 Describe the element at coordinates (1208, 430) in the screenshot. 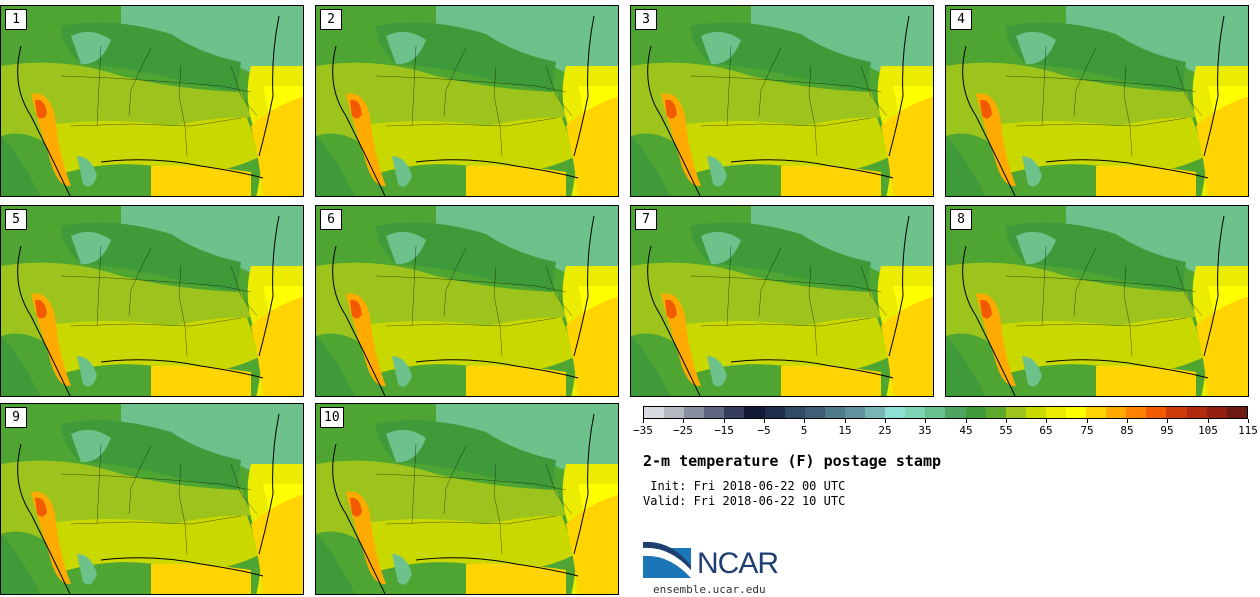

I see `colorbar-tick-label: 105` at that location.